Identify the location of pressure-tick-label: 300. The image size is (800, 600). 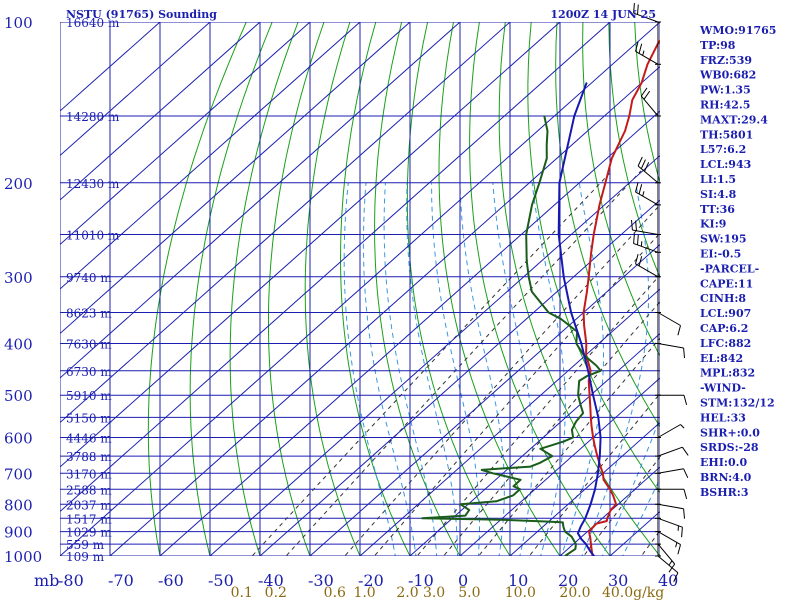
(18, 278).